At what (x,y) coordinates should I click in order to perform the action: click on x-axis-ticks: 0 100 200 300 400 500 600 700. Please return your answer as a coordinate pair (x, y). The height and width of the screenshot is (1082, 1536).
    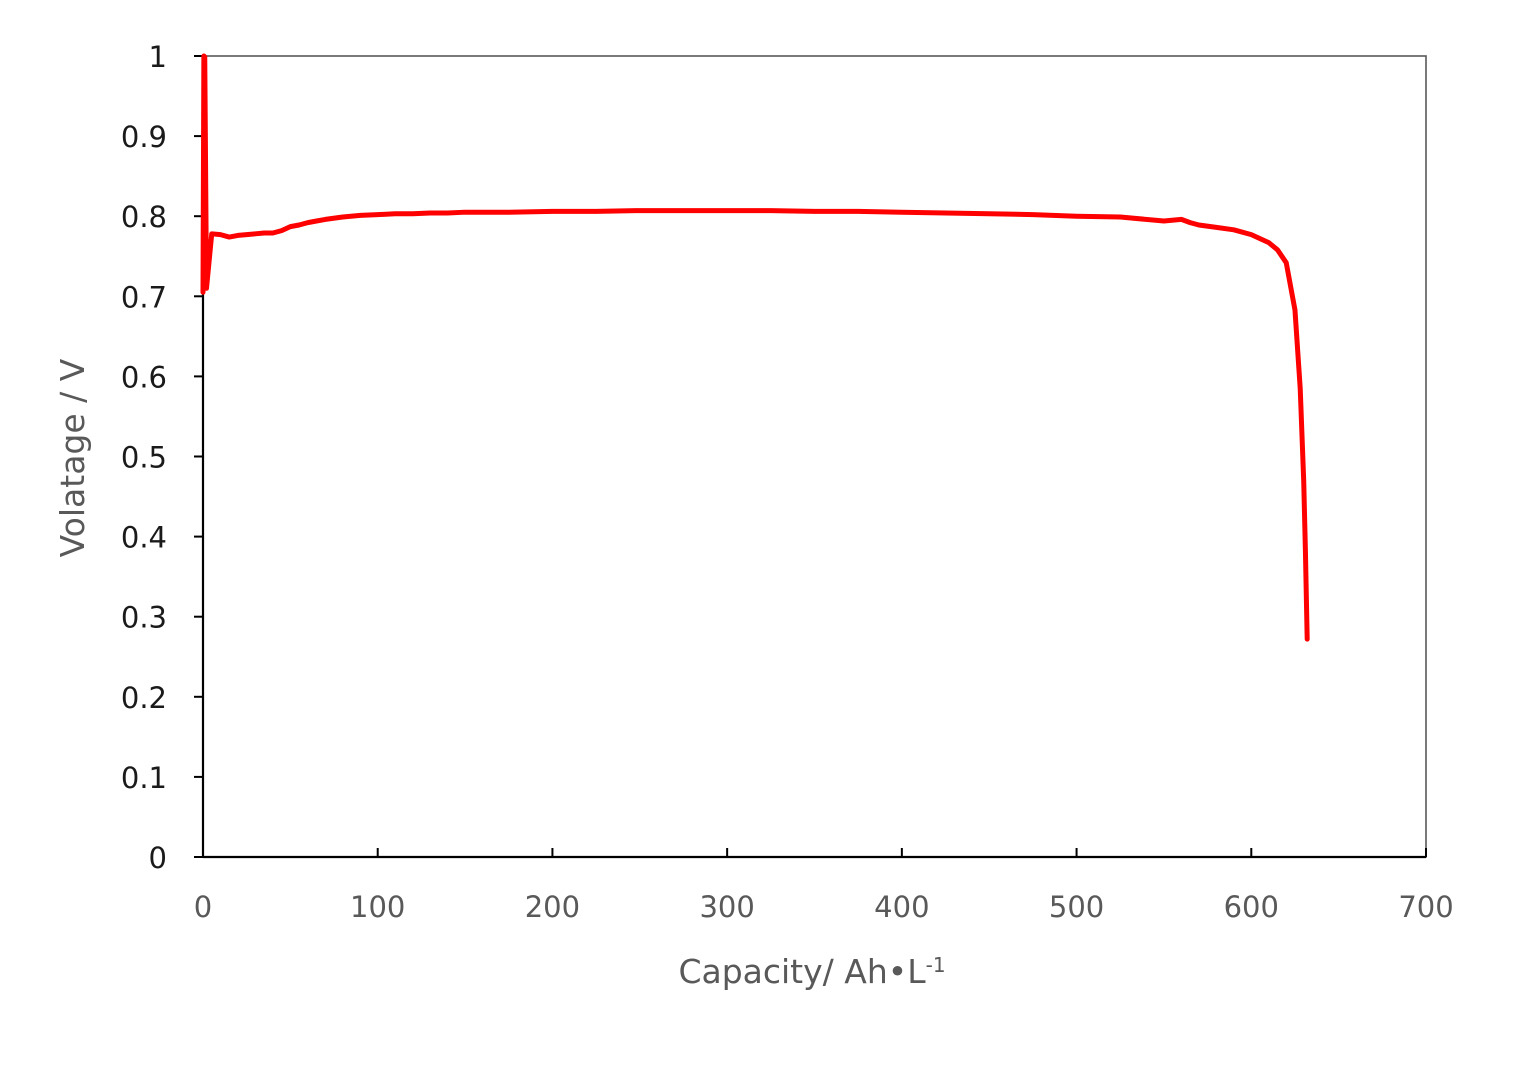
    Looking at the image, I should click on (824, 886).